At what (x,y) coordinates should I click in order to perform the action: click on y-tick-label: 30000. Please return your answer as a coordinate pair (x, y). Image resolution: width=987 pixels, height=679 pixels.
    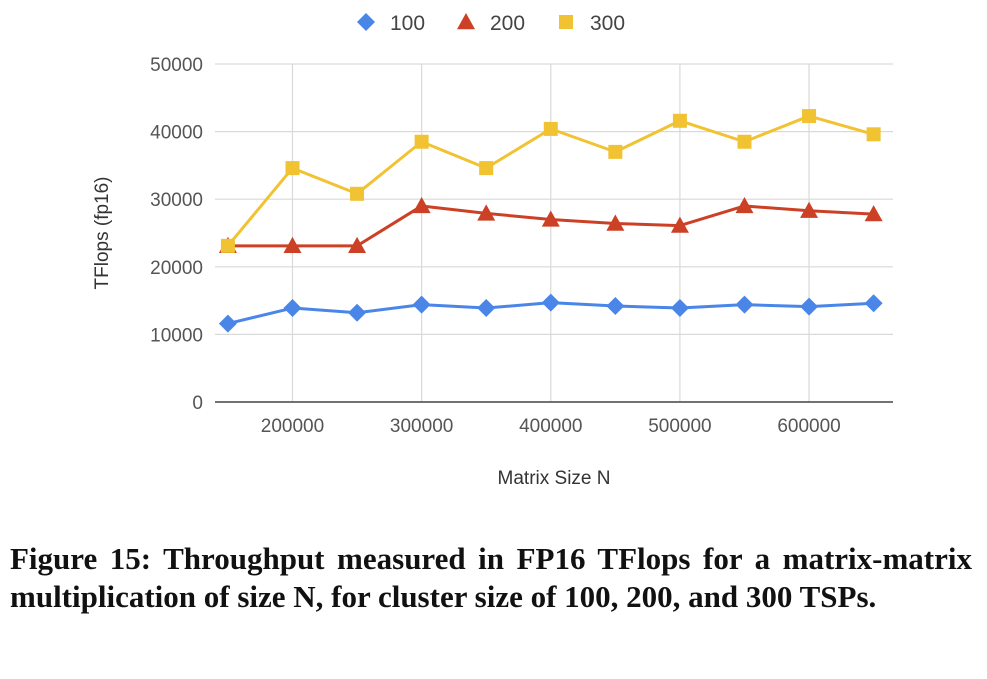
    Looking at the image, I should click on (176, 200).